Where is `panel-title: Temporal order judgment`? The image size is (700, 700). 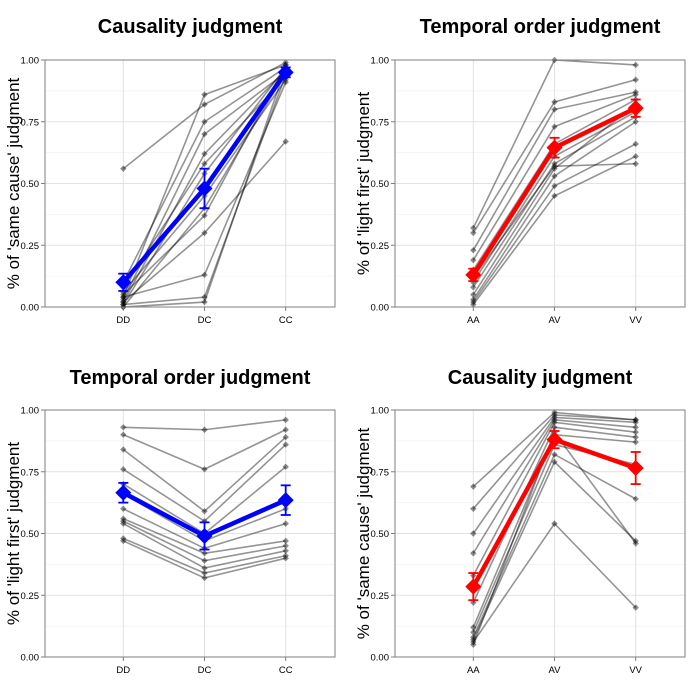 panel-title: Temporal order judgment is located at coordinates (540, 27).